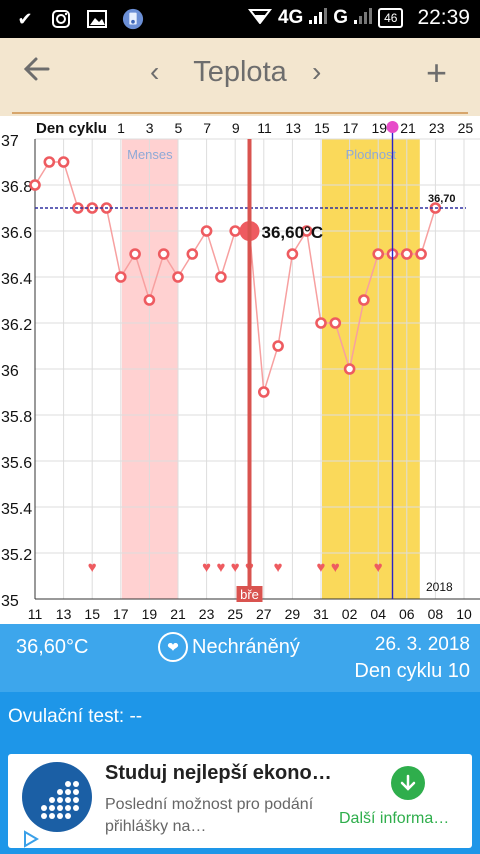 Image resolution: width=480 pixels, height=854 pixels. I want to click on y-tick-label: 35.4, so click(16, 509).